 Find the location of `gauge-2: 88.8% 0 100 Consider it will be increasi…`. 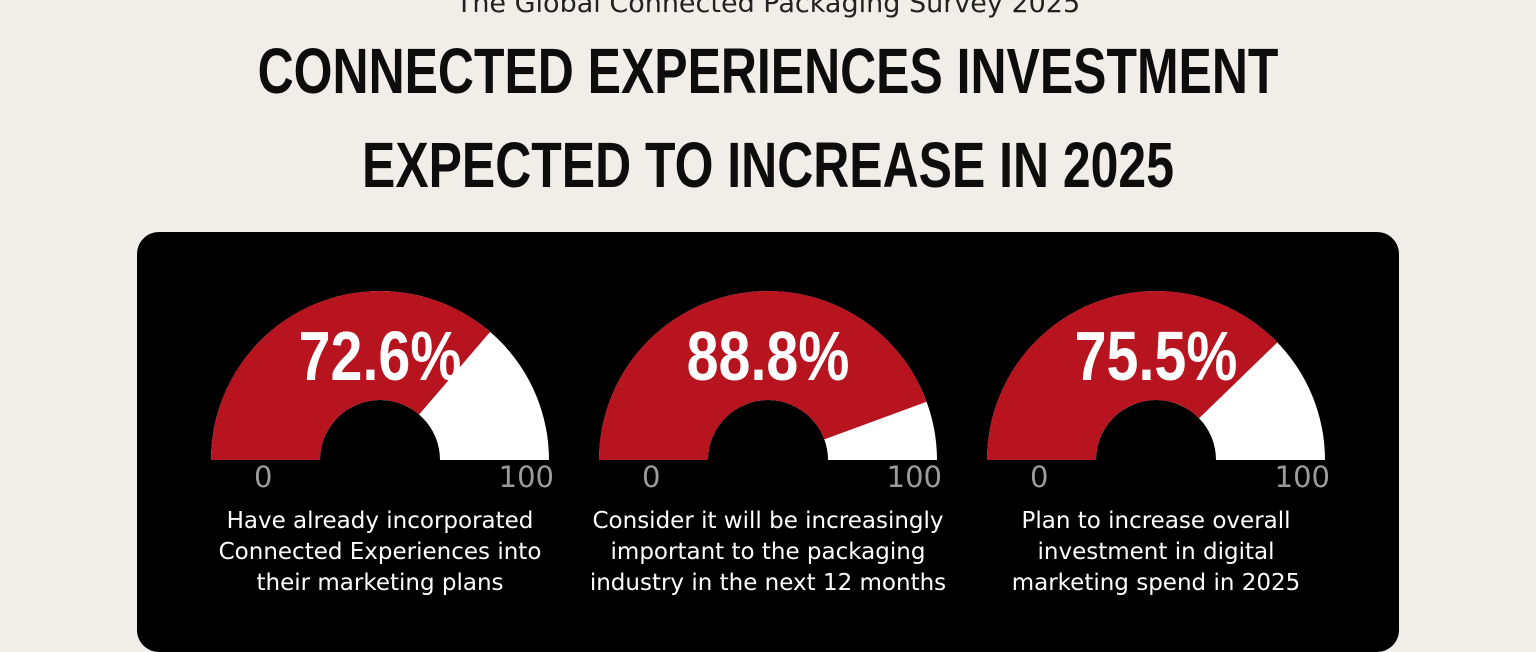

gauge-2: 88.8% 0 100 Consider it will be increasi… is located at coordinates (768, 448).